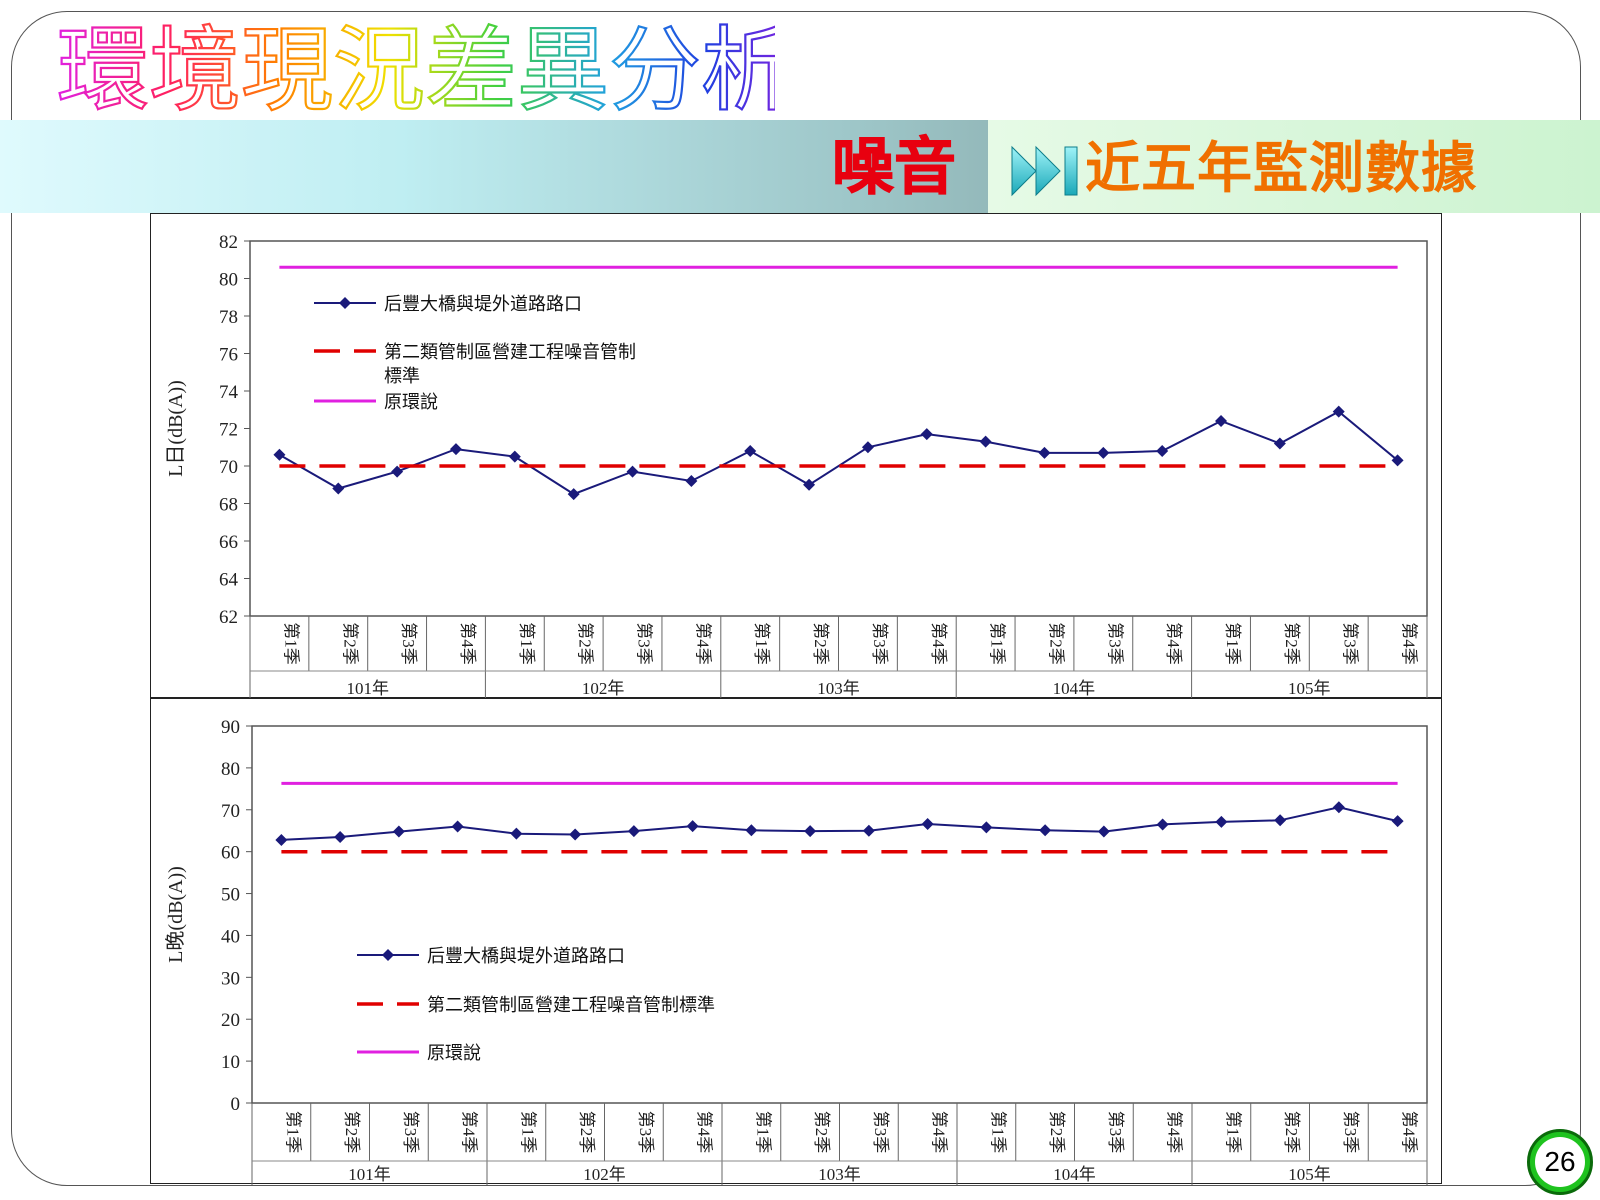 The width and height of the screenshot is (1600, 1200). I want to click on slide-title: 環境現況差異分析, so click(415, 62).